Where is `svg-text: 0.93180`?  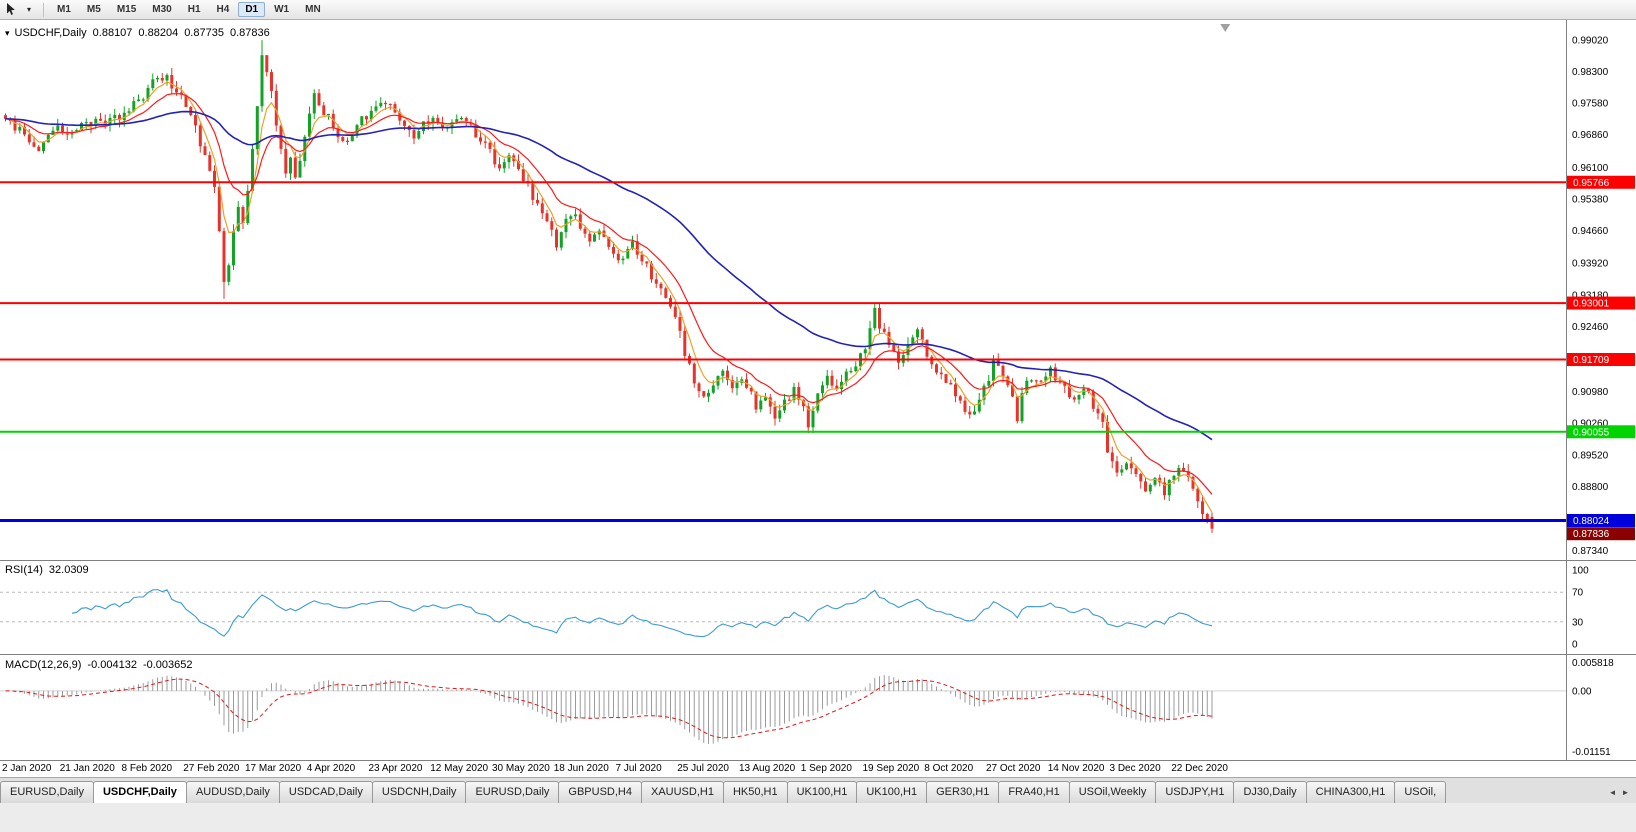
svg-text: 0.93180 is located at coordinates (1590, 296).